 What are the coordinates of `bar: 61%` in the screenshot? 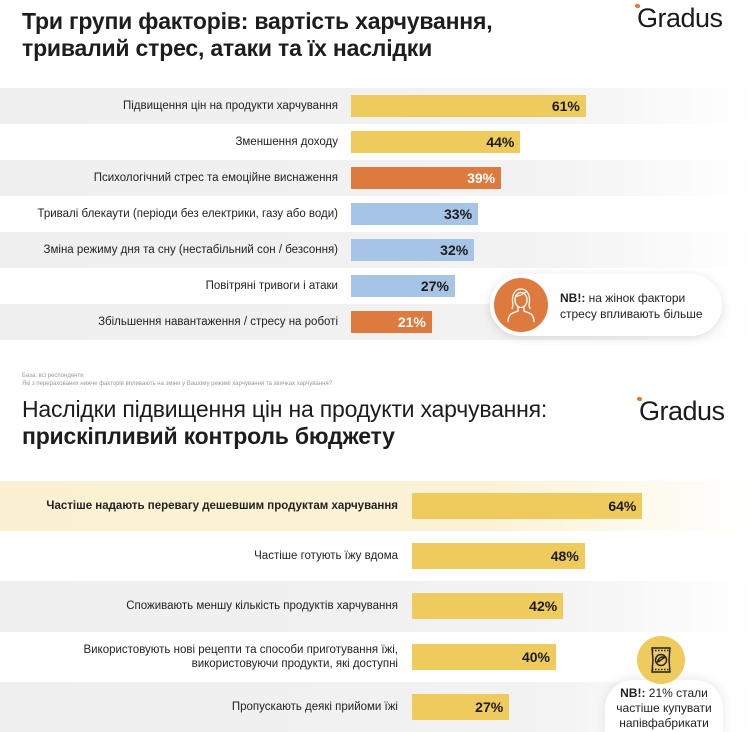 It's located at (468, 106).